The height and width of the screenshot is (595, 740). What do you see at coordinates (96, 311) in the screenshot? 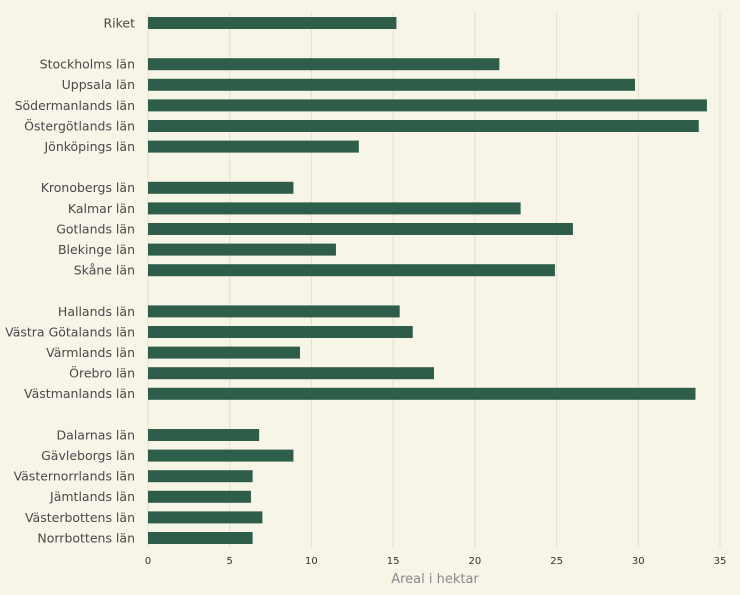
I see `category-label-11: Hallands län` at bounding box center [96, 311].